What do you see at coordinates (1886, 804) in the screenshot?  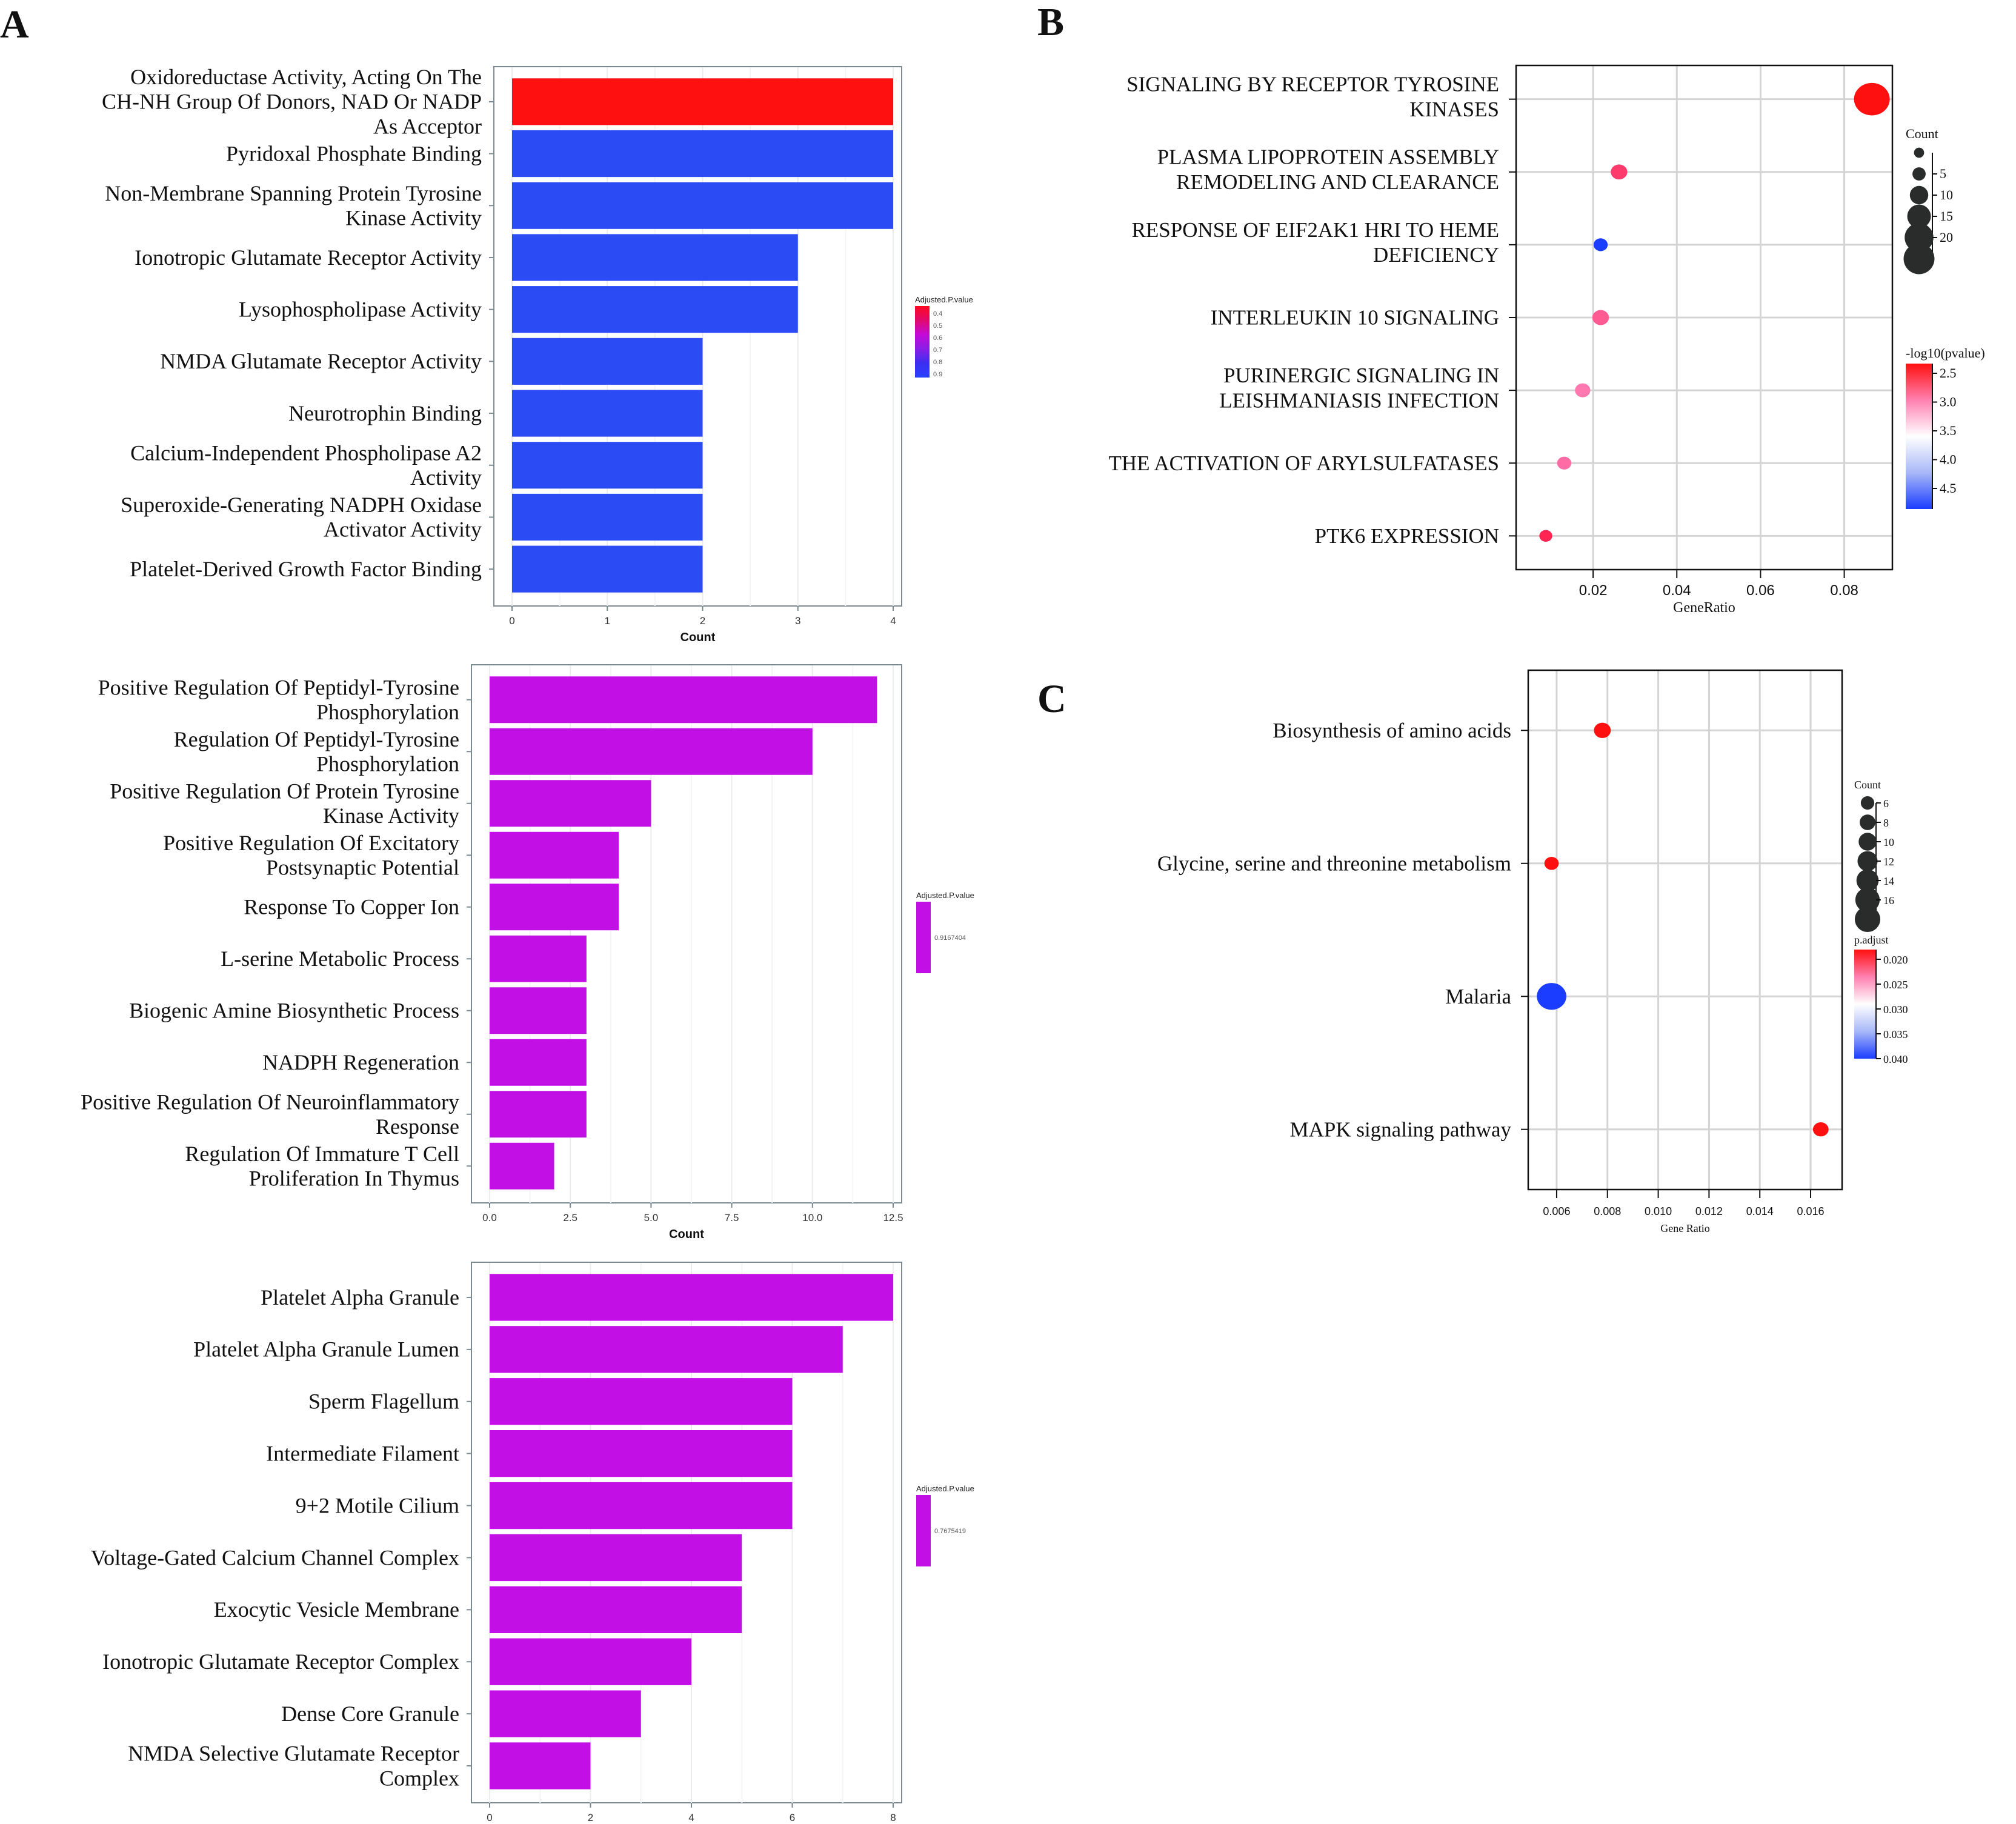 I see `size-legend-label: 6` at bounding box center [1886, 804].